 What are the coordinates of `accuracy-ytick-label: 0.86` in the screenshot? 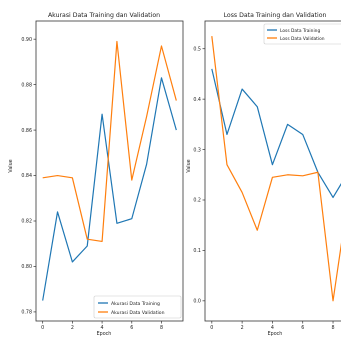 It's located at (26, 131).